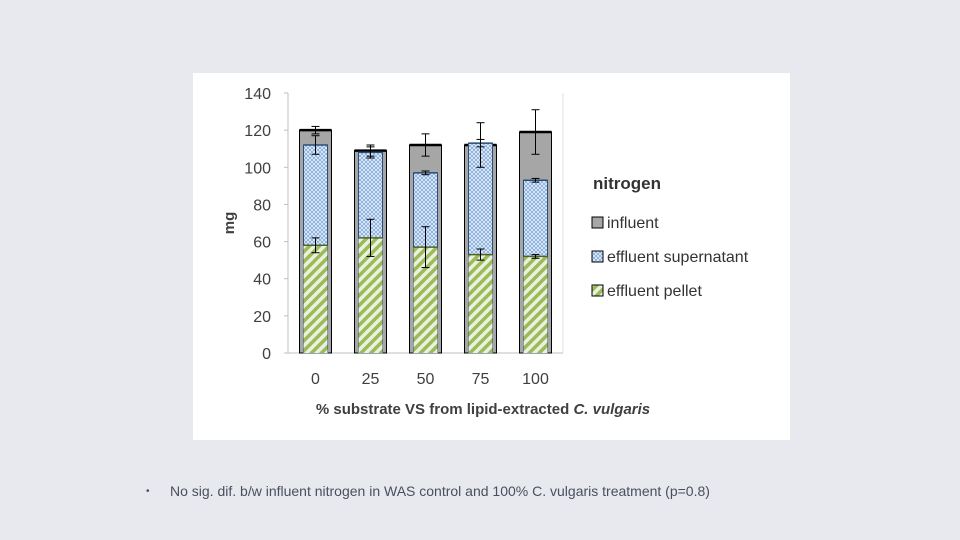 The height and width of the screenshot is (540, 960). Describe the element at coordinates (425, 189) in the screenshot. I see `chart-error-bars` at that location.